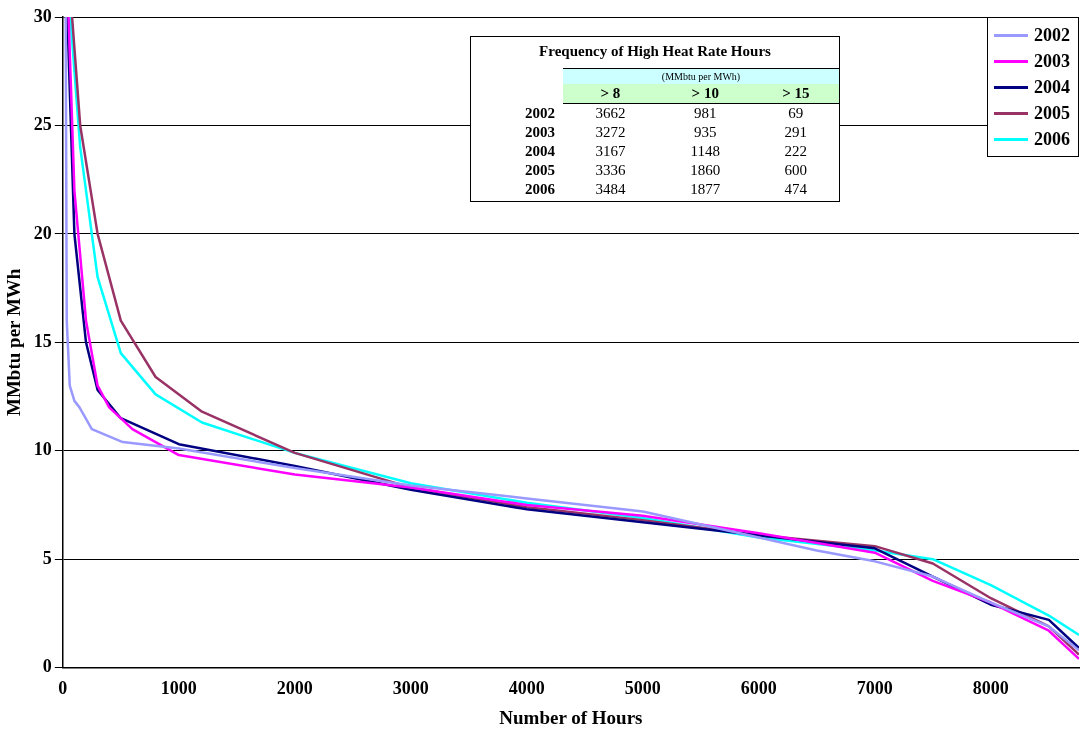 This screenshot has width=1091, height=734. I want to click on annotation: > 15, so click(795, 94).